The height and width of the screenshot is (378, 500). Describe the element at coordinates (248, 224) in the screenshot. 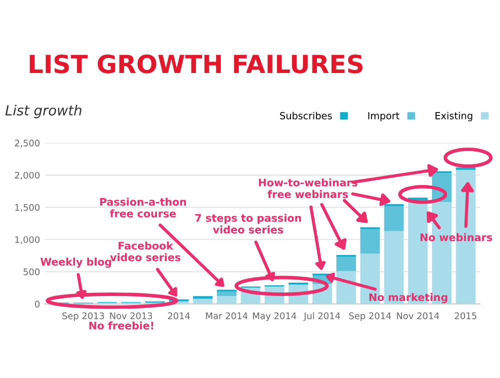

I see `annotation: 7 steps to passion video series` at that location.